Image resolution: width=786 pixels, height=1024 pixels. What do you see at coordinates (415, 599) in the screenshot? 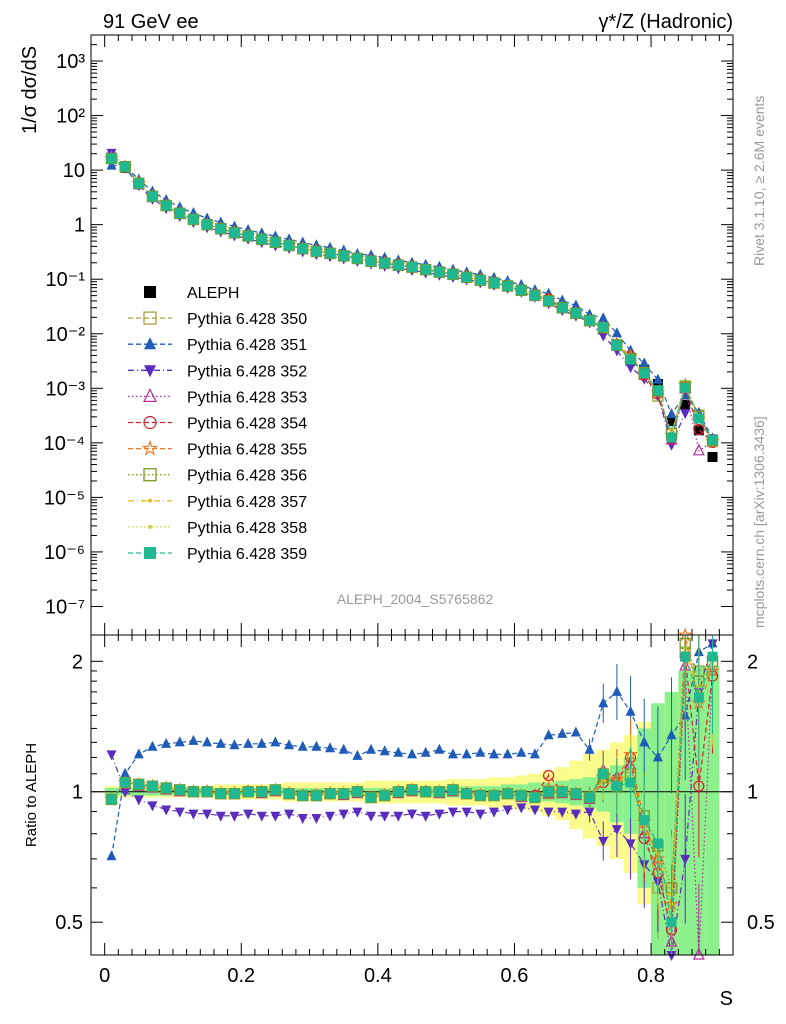
I see `analysis-watermark: ALEPH_2004_S5765862` at bounding box center [415, 599].